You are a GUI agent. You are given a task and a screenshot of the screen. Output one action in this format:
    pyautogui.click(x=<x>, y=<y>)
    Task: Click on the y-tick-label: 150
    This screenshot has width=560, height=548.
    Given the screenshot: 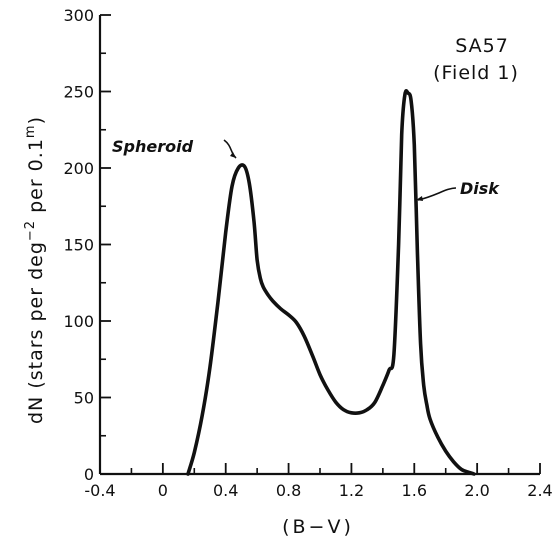 What is the action you would take?
    pyautogui.click(x=78, y=245)
    